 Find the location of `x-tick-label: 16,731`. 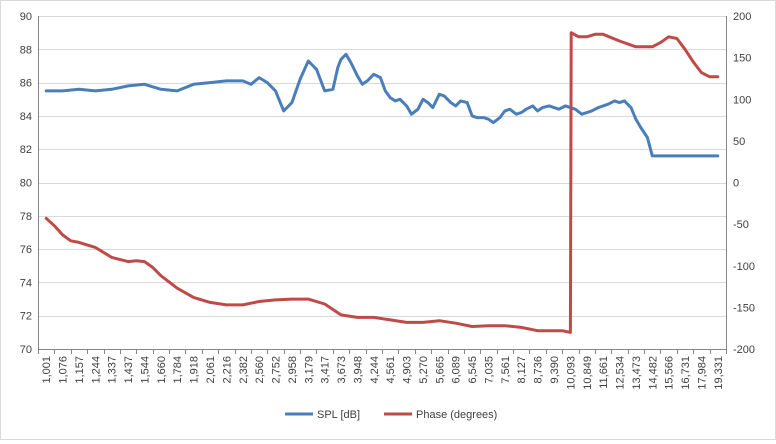

x-tick-label: 16,731 is located at coordinates (686, 373).